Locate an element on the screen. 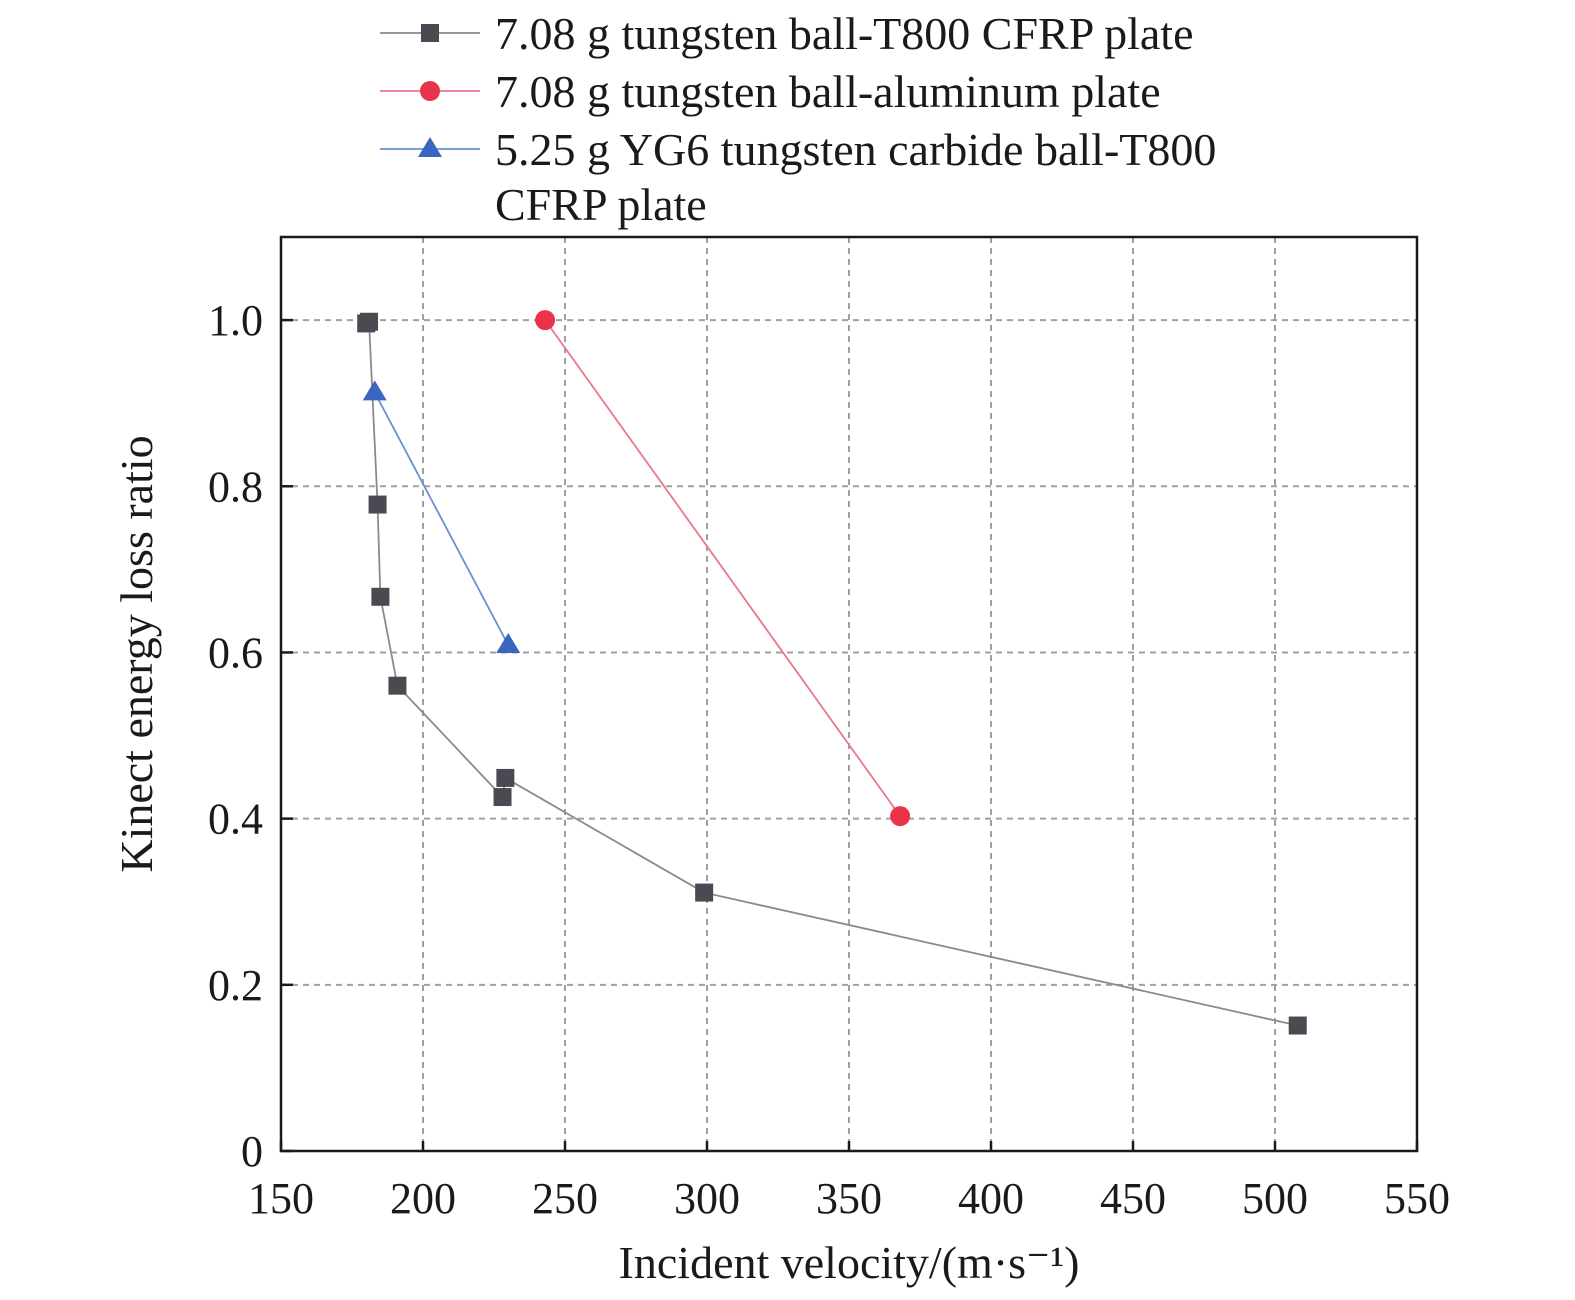  x-tick-label: 550 is located at coordinates (1417, 1198).